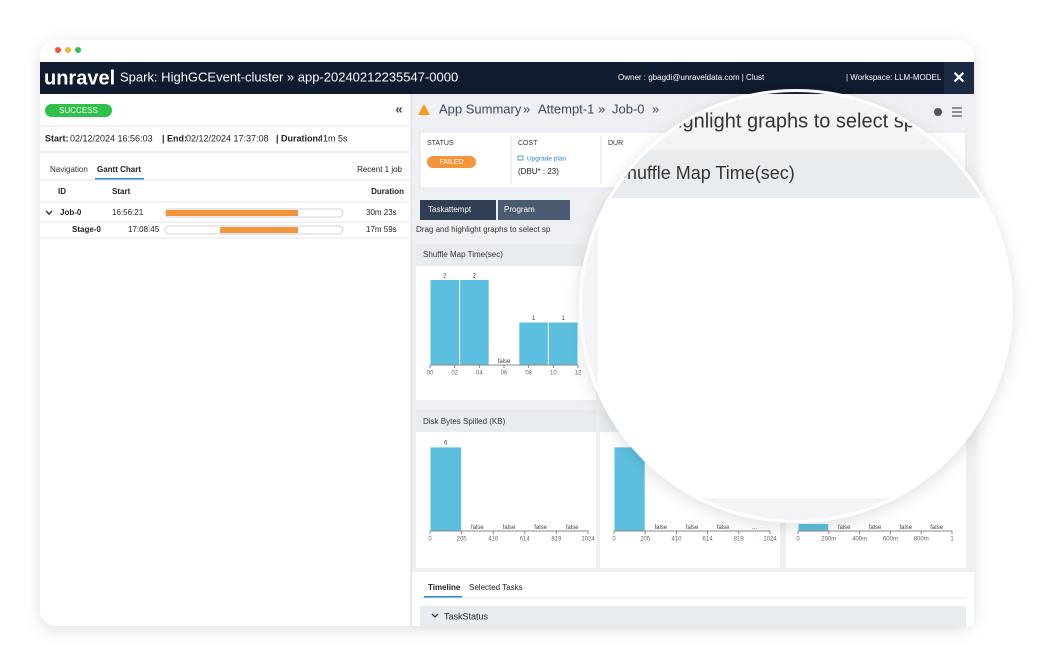 The width and height of the screenshot is (1040, 666). Describe the element at coordinates (479, 373) in the screenshot. I see `x-tick-label: 04` at that location.